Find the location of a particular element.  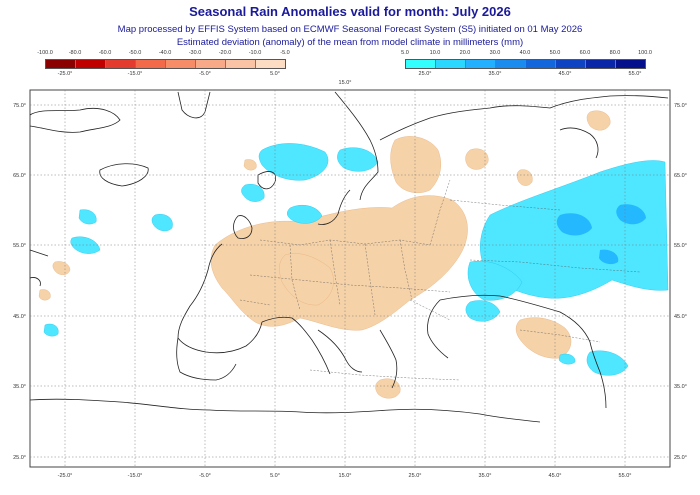

legend-value-label: 20.0 is located at coordinates (465, 53).